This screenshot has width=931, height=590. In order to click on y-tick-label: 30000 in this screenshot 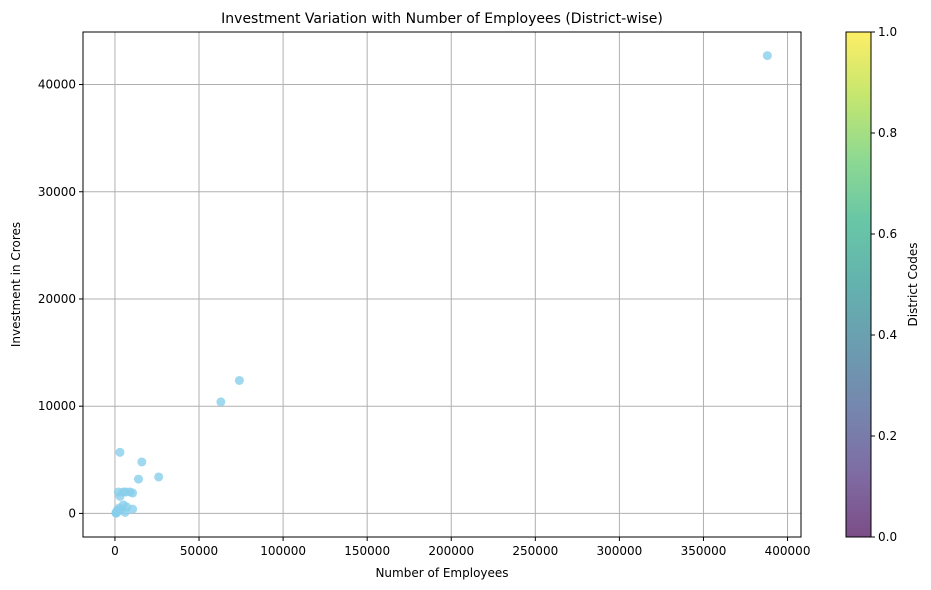, I will do `click(57, 192)`.